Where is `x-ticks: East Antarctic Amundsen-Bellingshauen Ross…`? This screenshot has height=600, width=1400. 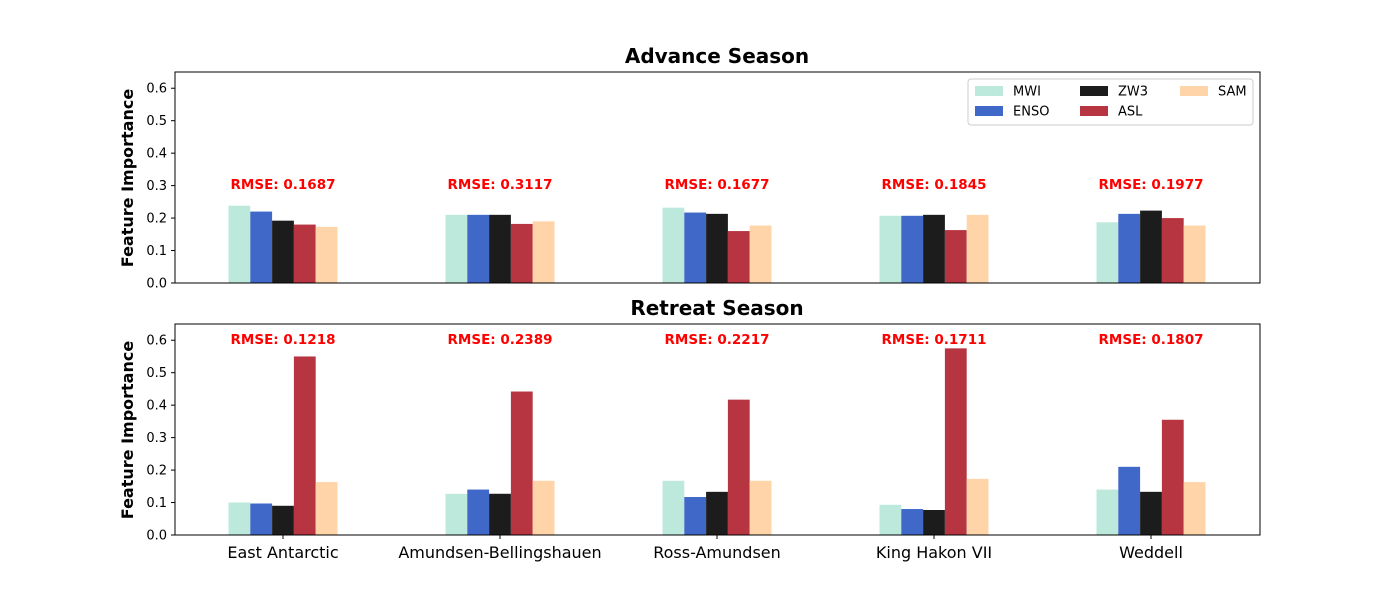 x-ticks: East Antarctic Amundsen-Bellingshauen Ross… is located at coordinates (705, 548).